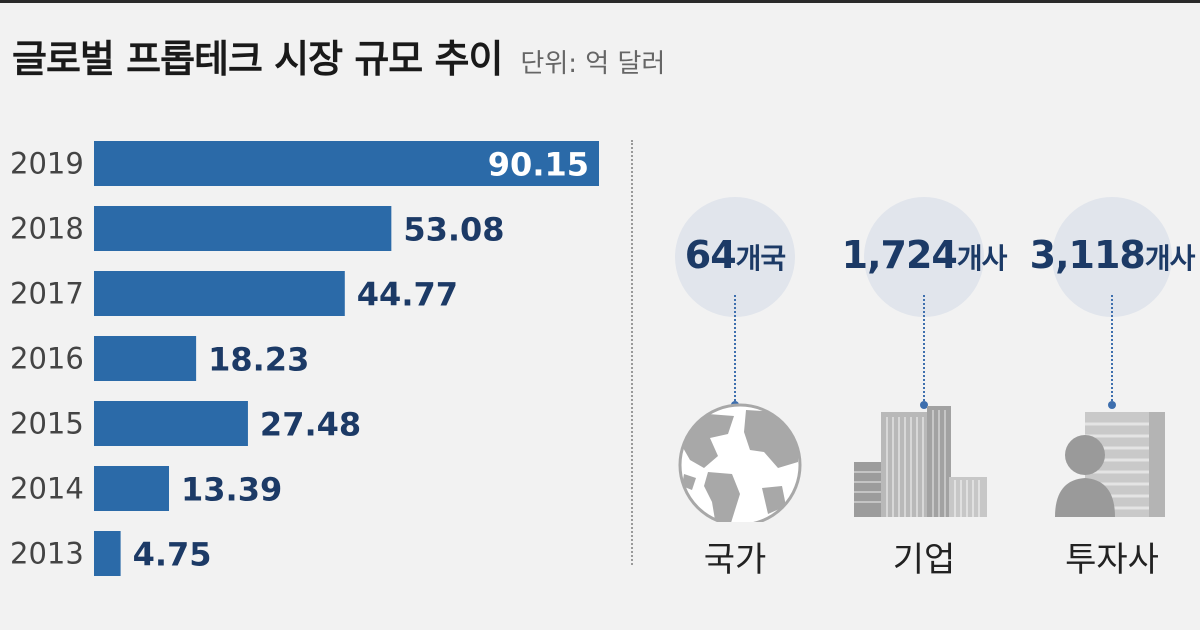 This screenshot has width=1200, height=630. What do you see at coordinates (453, 230) in the screenshot?
I see `bar-value-label: 53.08` at bounding box center [453, 230].